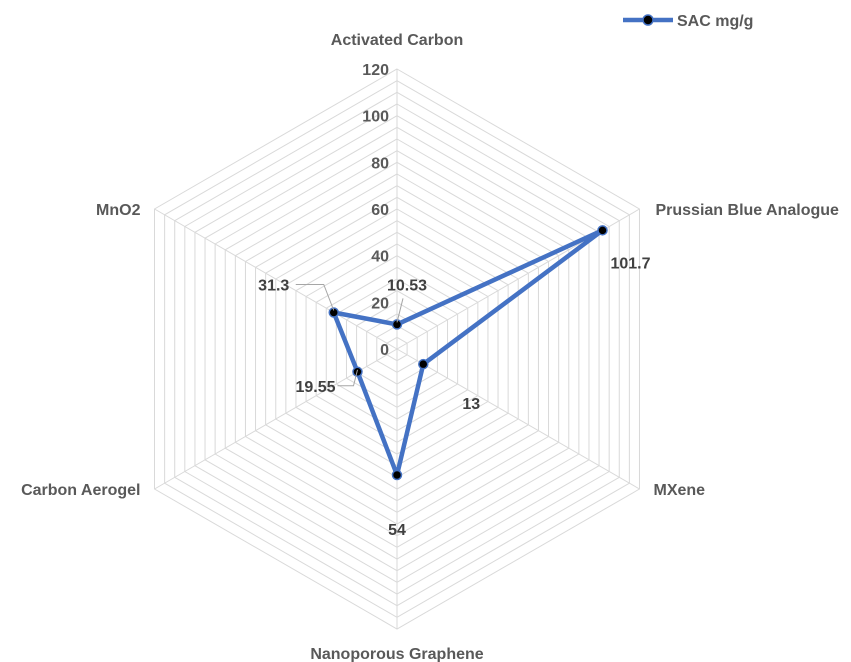  I want to click on legend-entry-sac: SAC mg/g, so click(715, 21).